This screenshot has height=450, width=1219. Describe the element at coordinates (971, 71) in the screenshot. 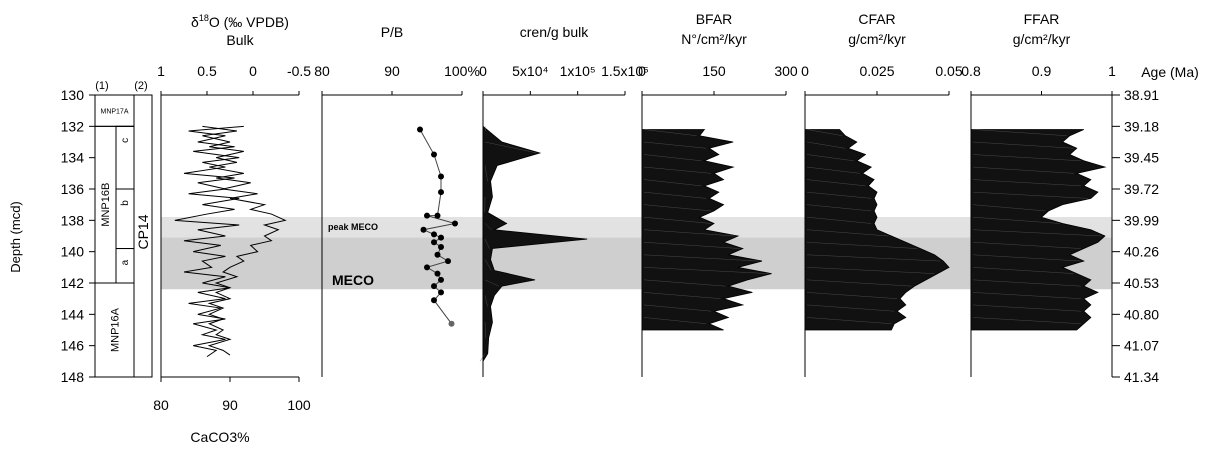

I see `x-tick-label: 0.8` at that location.